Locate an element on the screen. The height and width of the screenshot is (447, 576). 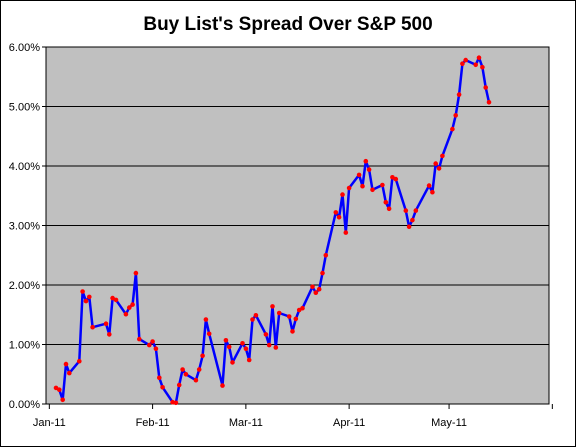
x-tick-label: Jan-11 is located at coordinates (49, 423).